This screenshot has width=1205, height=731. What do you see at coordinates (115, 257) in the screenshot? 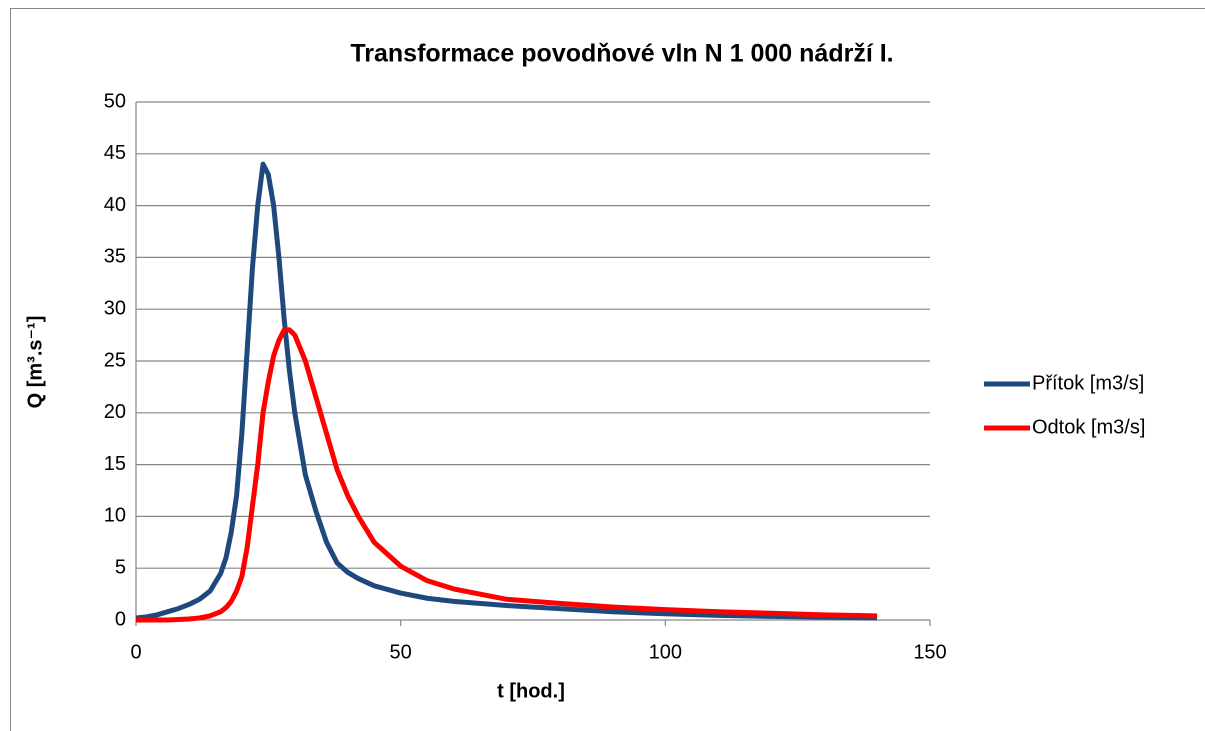
I see `y-tick-label: 35` at bounding box center [115, 257].